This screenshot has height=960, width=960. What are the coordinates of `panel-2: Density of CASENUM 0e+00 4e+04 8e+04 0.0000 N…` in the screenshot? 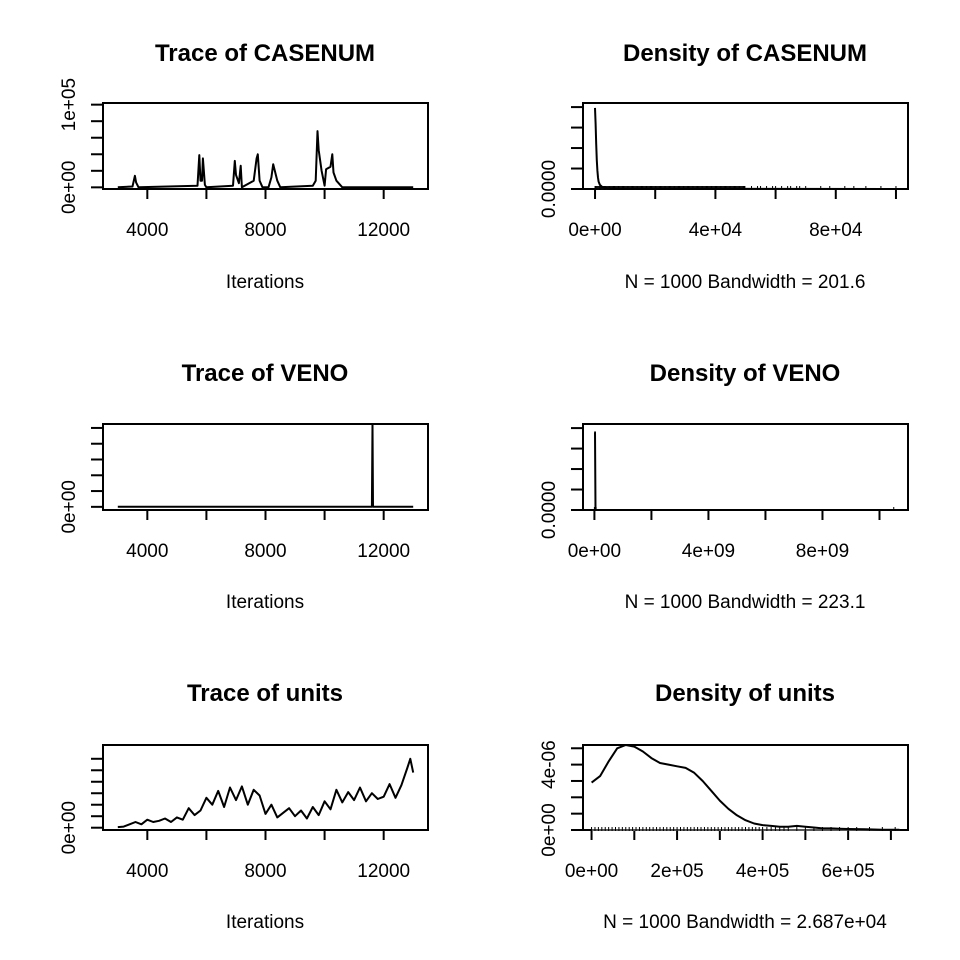 It's located at (724, 166).